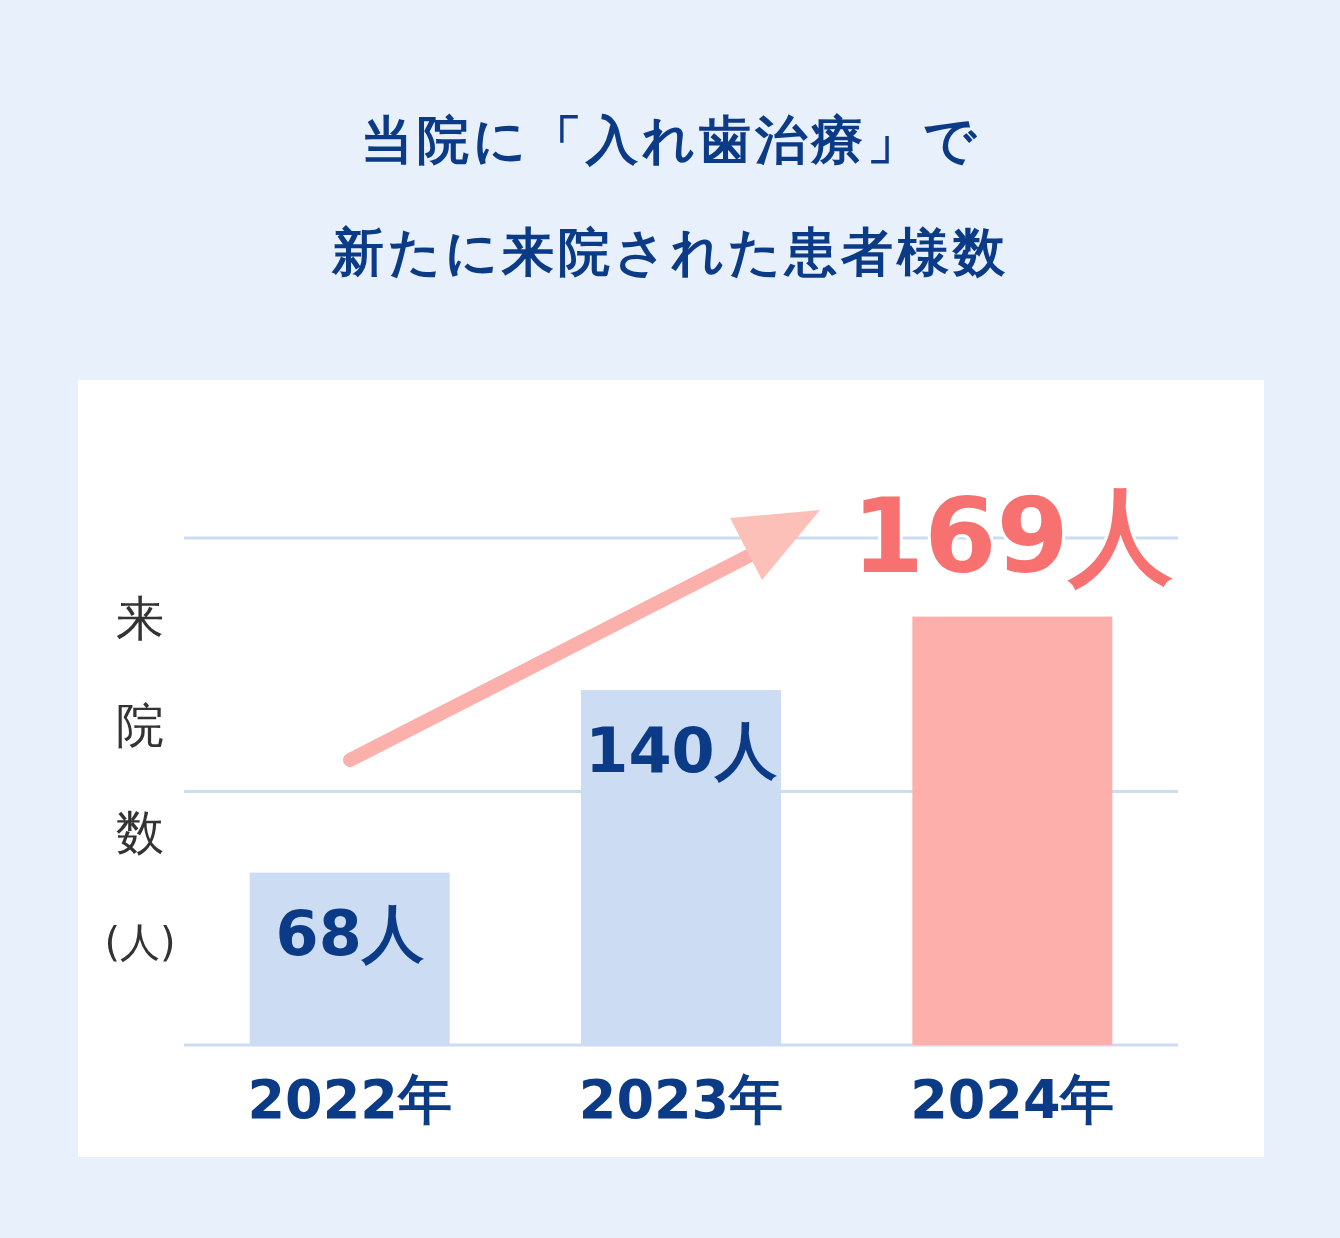 This screenshot has width=1340, height=1238. Describe the element at coordinates (670, 252) in the screenshot. I see `subtitle: 新たに来院された患者様数` at that location.